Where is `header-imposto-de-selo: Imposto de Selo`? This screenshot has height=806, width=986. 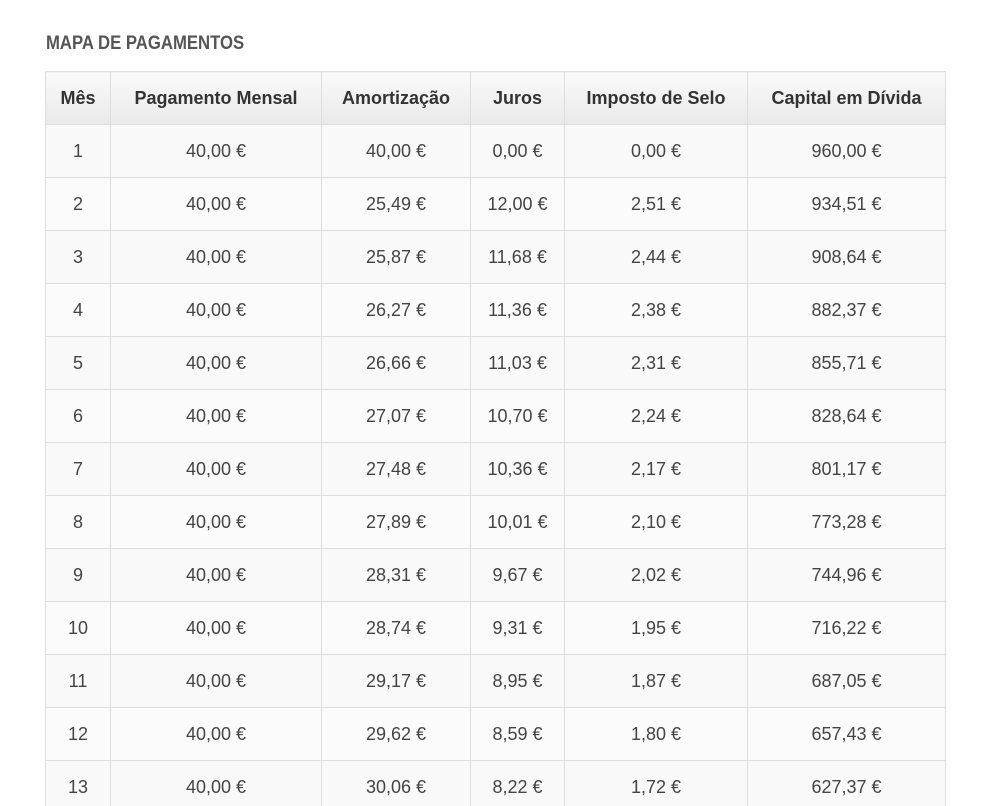
header-imposto-de-selo: Imposto de Selo is located at coordinates (656, 98).